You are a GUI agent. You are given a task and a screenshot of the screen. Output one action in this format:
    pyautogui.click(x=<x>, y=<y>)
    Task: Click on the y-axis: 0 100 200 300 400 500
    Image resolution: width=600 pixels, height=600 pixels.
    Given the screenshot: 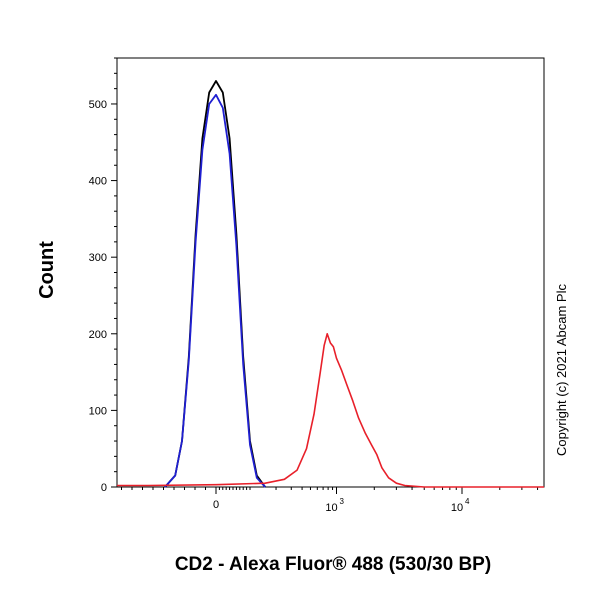 What is the action you would take?
    pyautogui.click(x=103, y=275)
    